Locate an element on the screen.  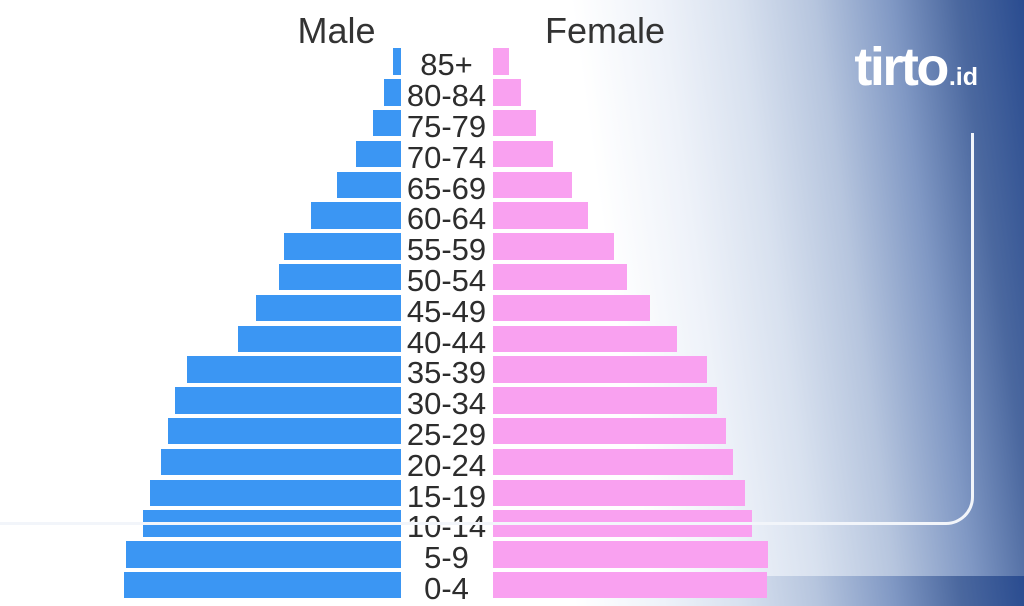
age-group-label-85+: 85+ is located at coordinates (446, 65).